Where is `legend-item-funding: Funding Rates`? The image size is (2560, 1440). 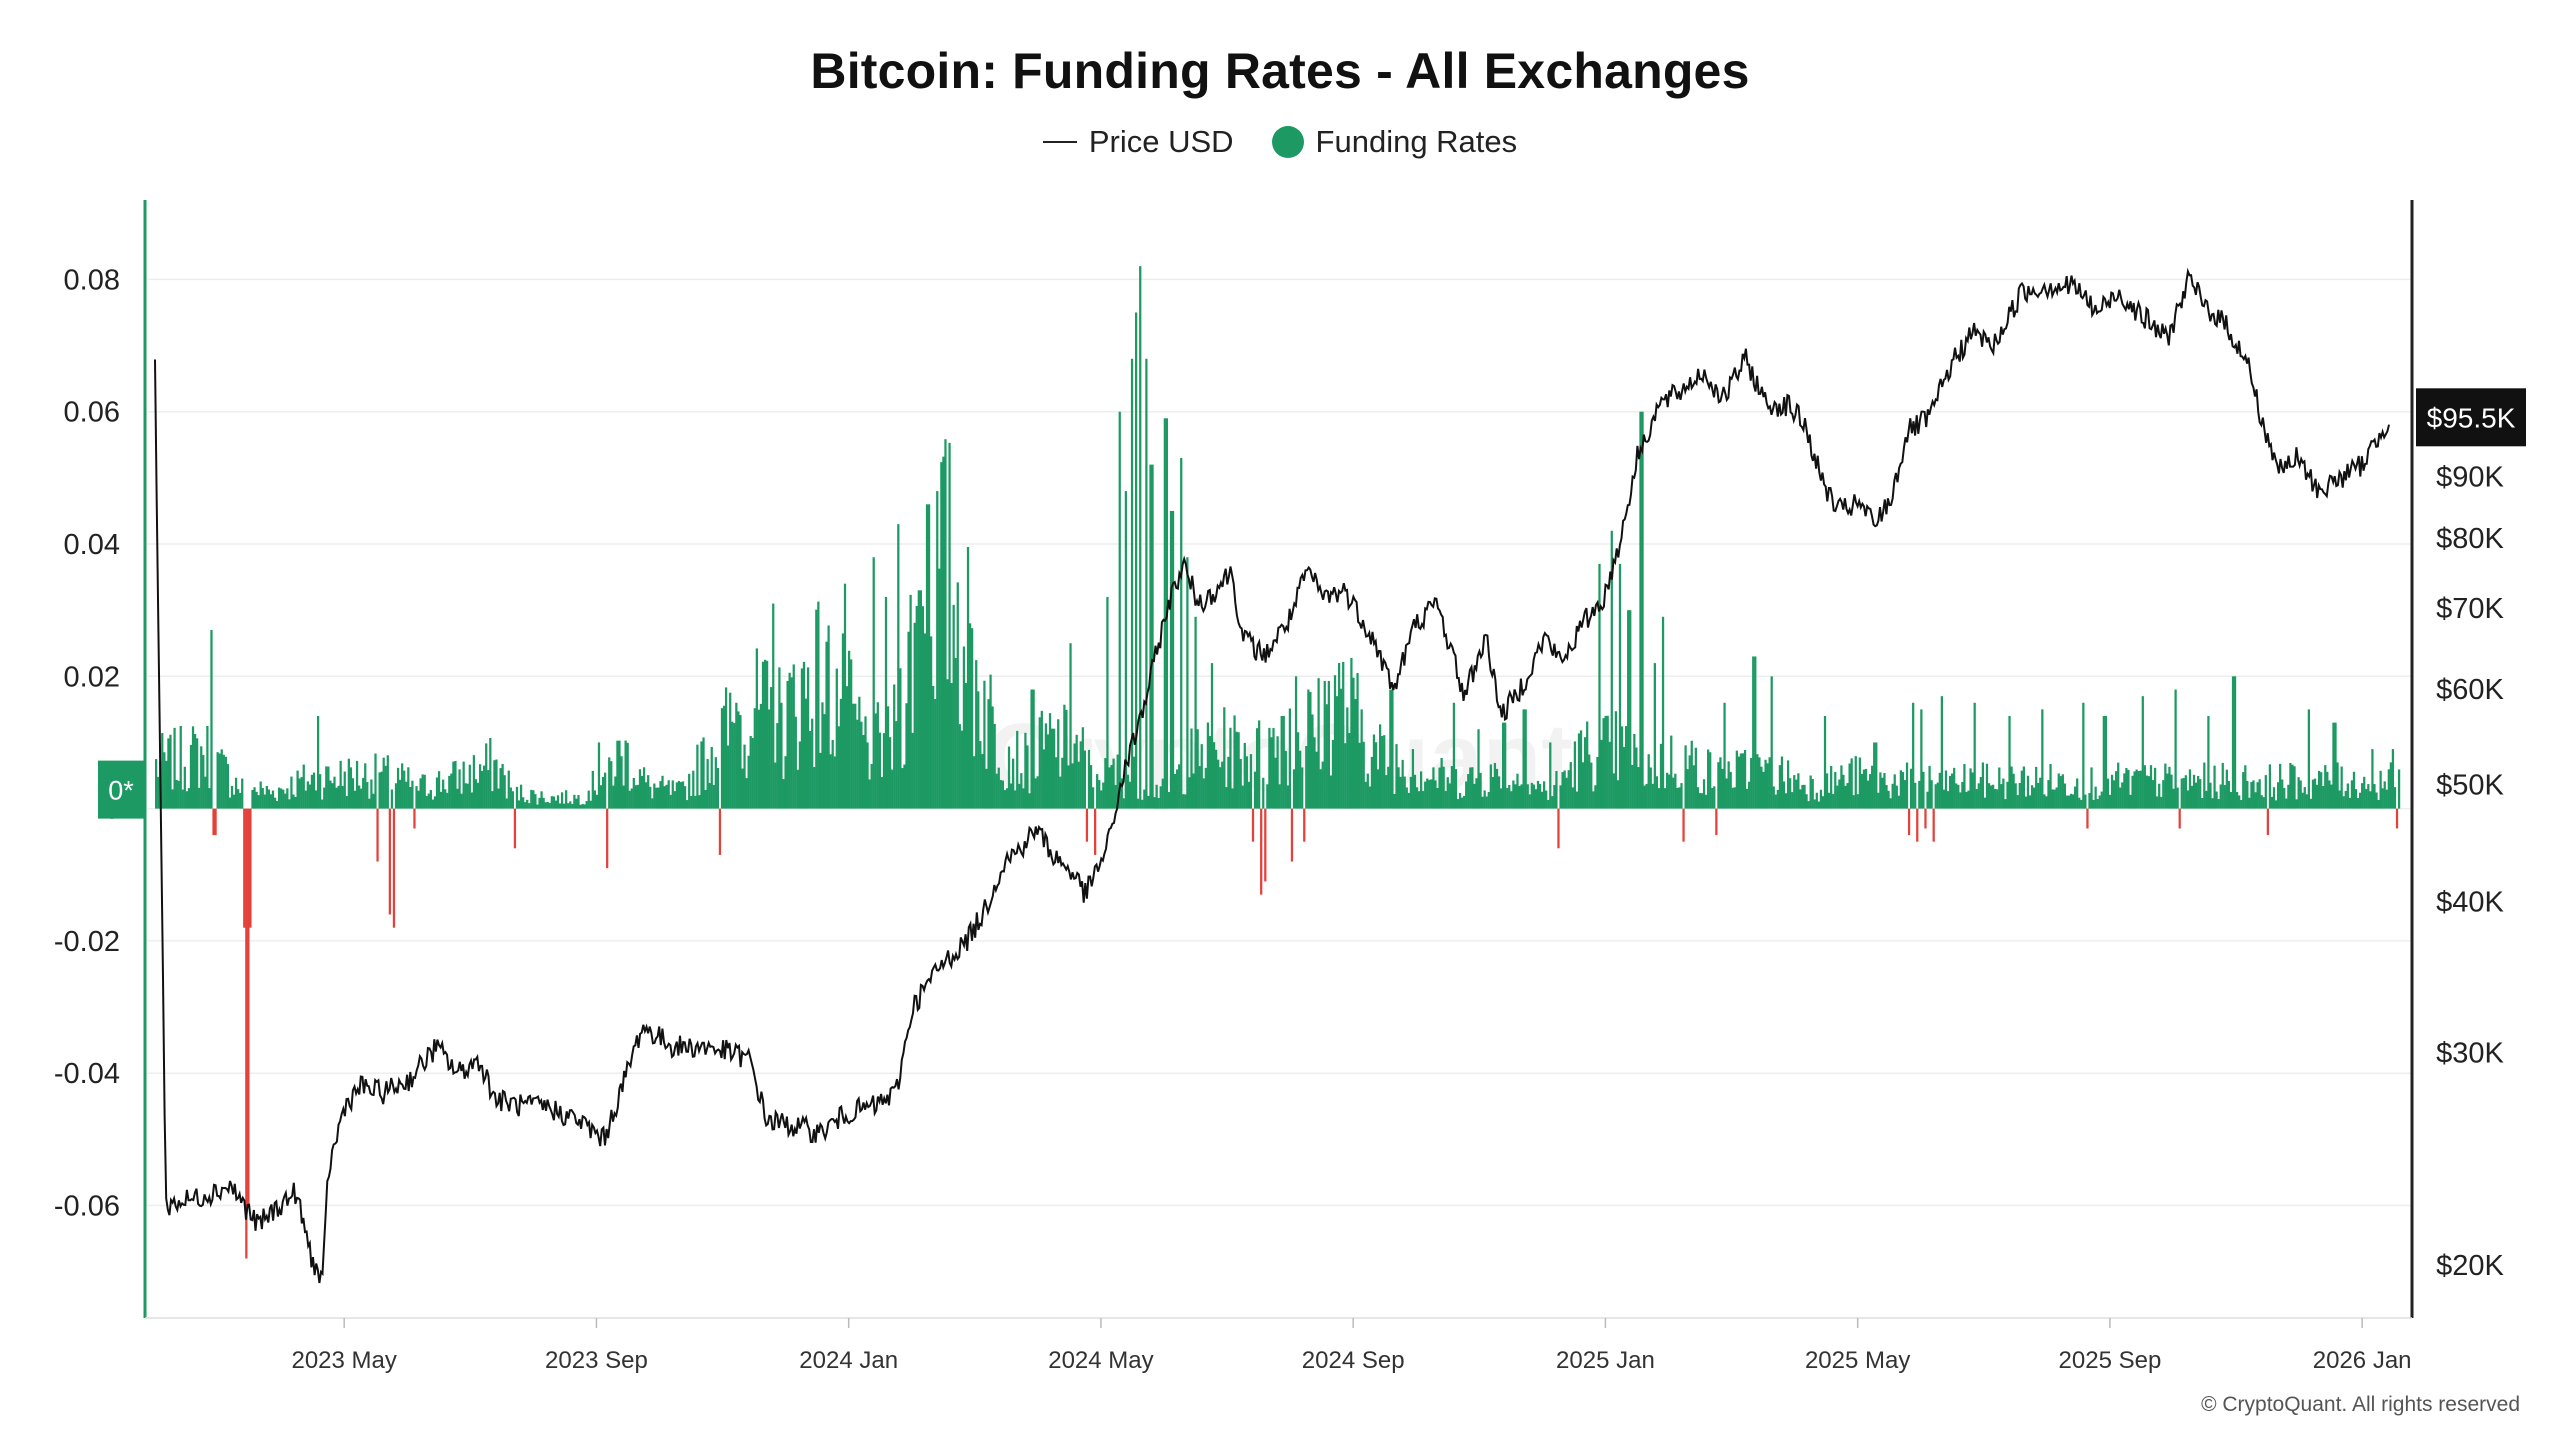 legend-item-funding: Funding Rates is located at coordinates (1394, 142).